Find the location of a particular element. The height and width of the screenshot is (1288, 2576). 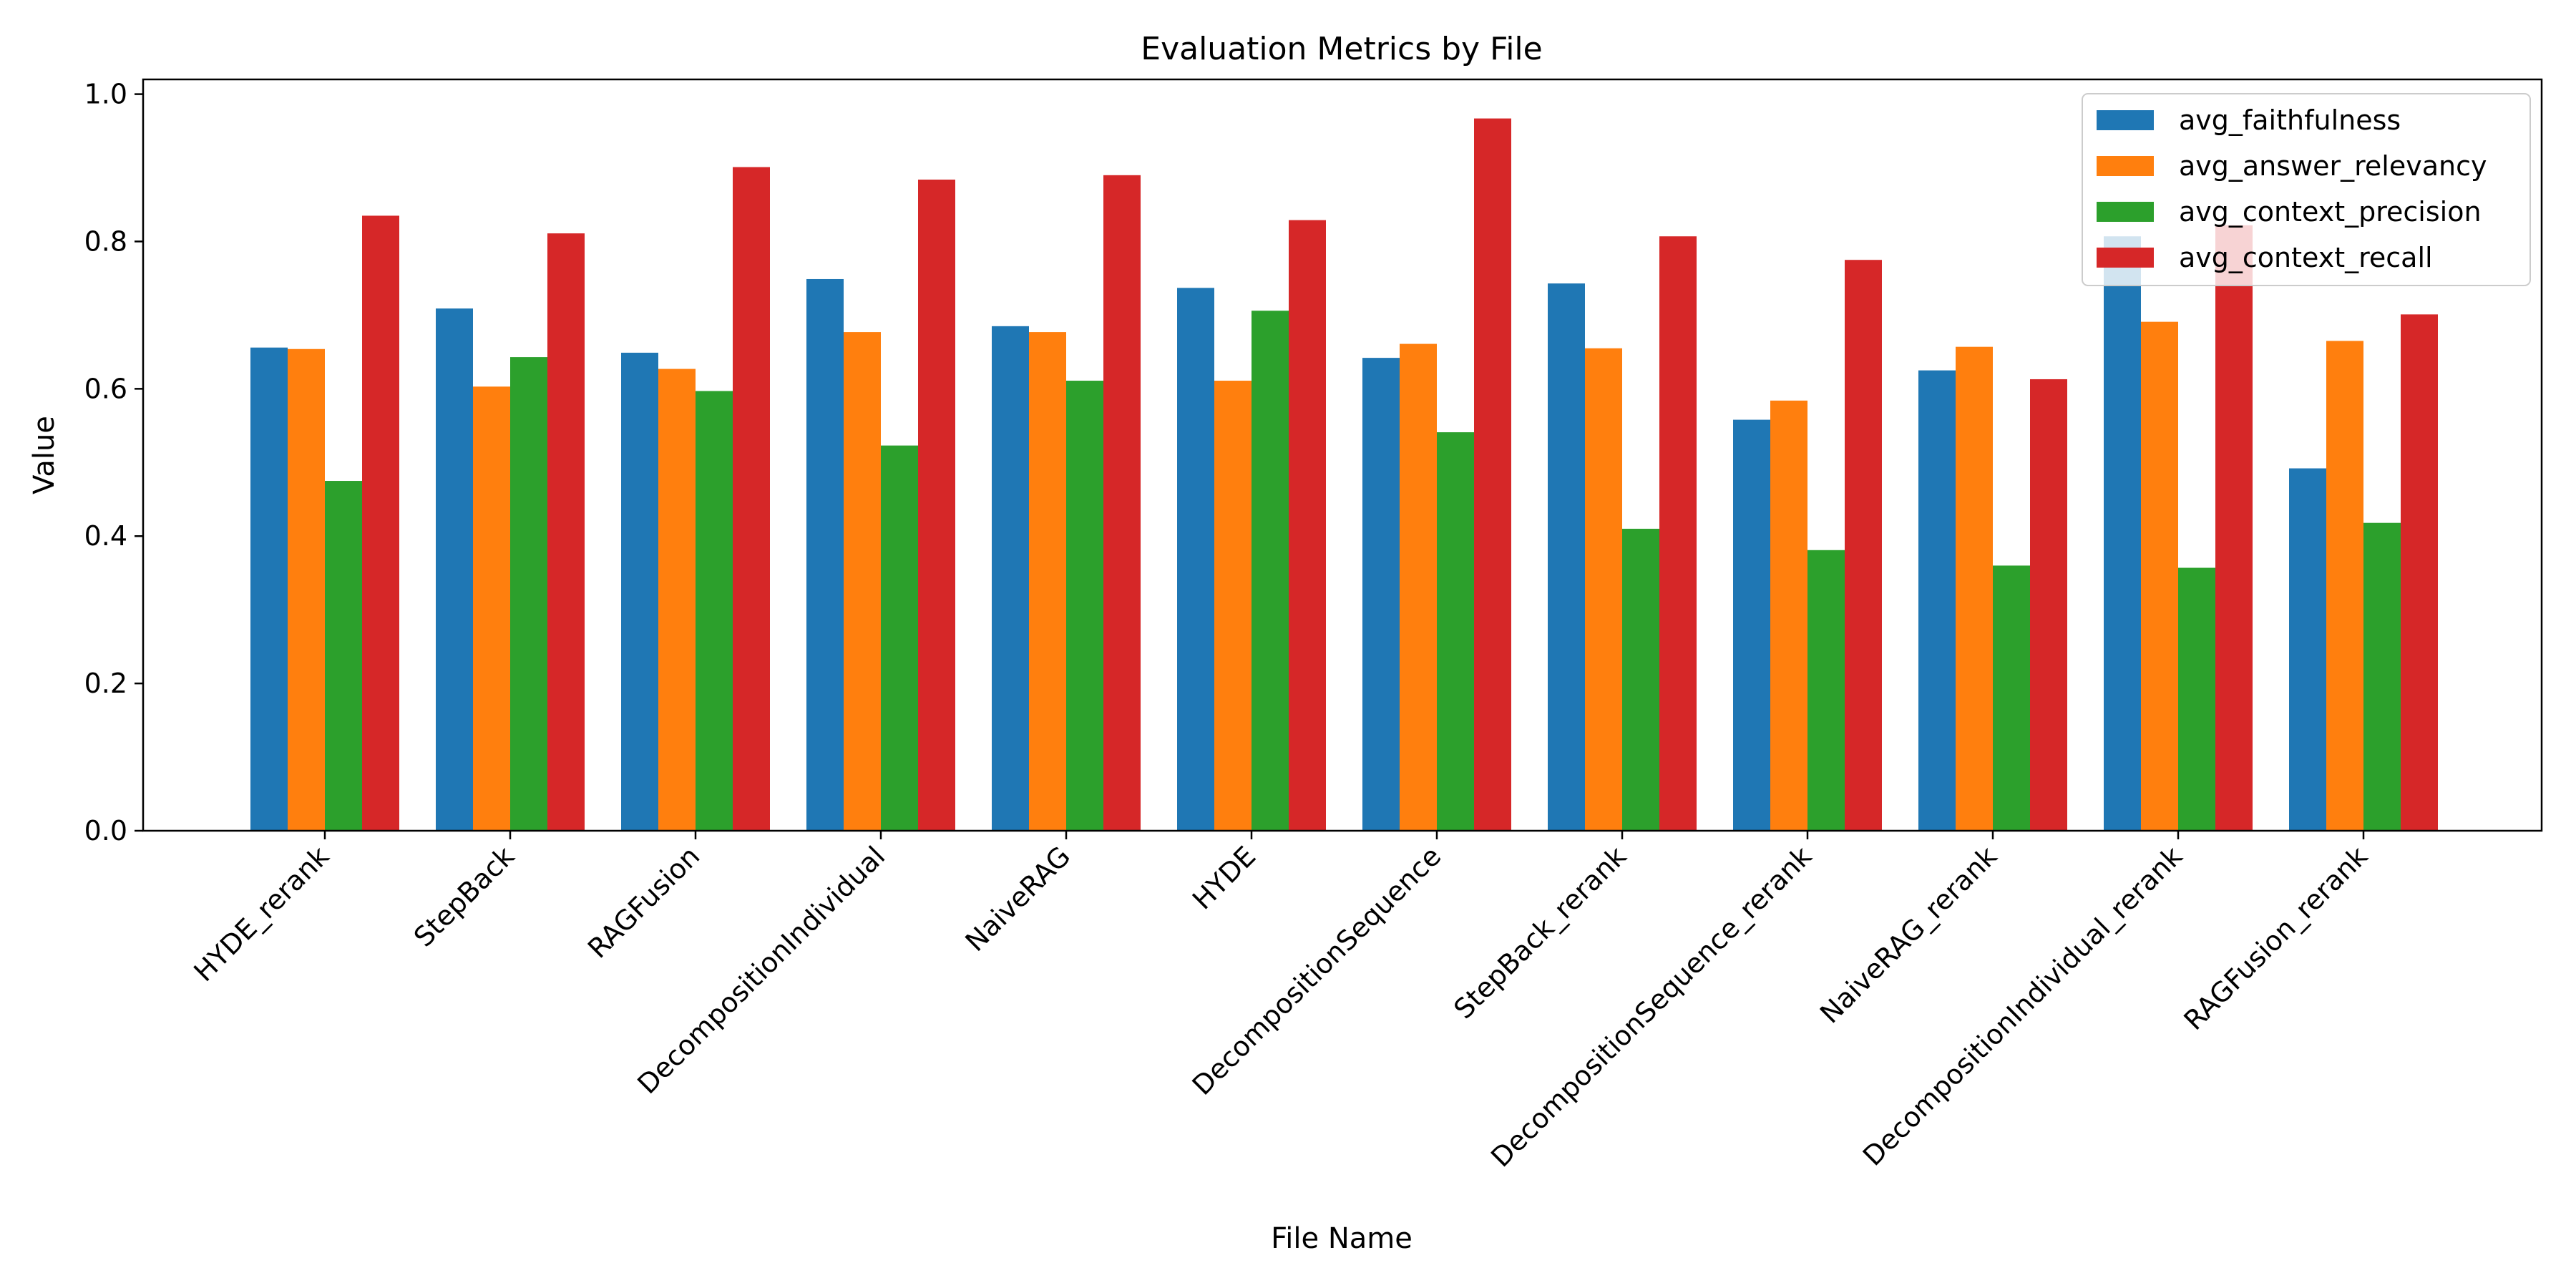

bar-avg_context_precision-DecompositionSequence_rerank is located at coordinates (1826, 690).